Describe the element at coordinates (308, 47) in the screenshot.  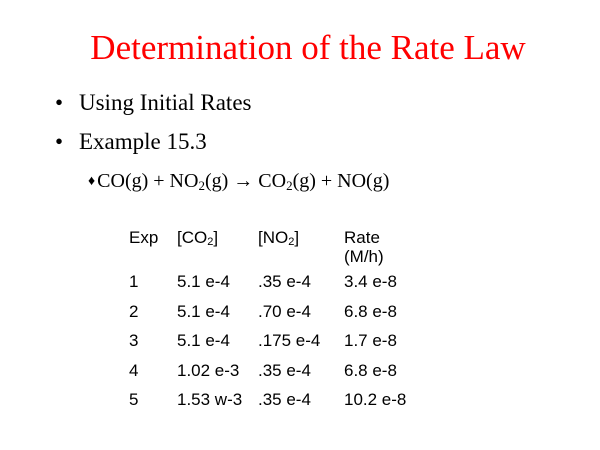
I see `slide-title: Determination of the Rate Law` at that location.